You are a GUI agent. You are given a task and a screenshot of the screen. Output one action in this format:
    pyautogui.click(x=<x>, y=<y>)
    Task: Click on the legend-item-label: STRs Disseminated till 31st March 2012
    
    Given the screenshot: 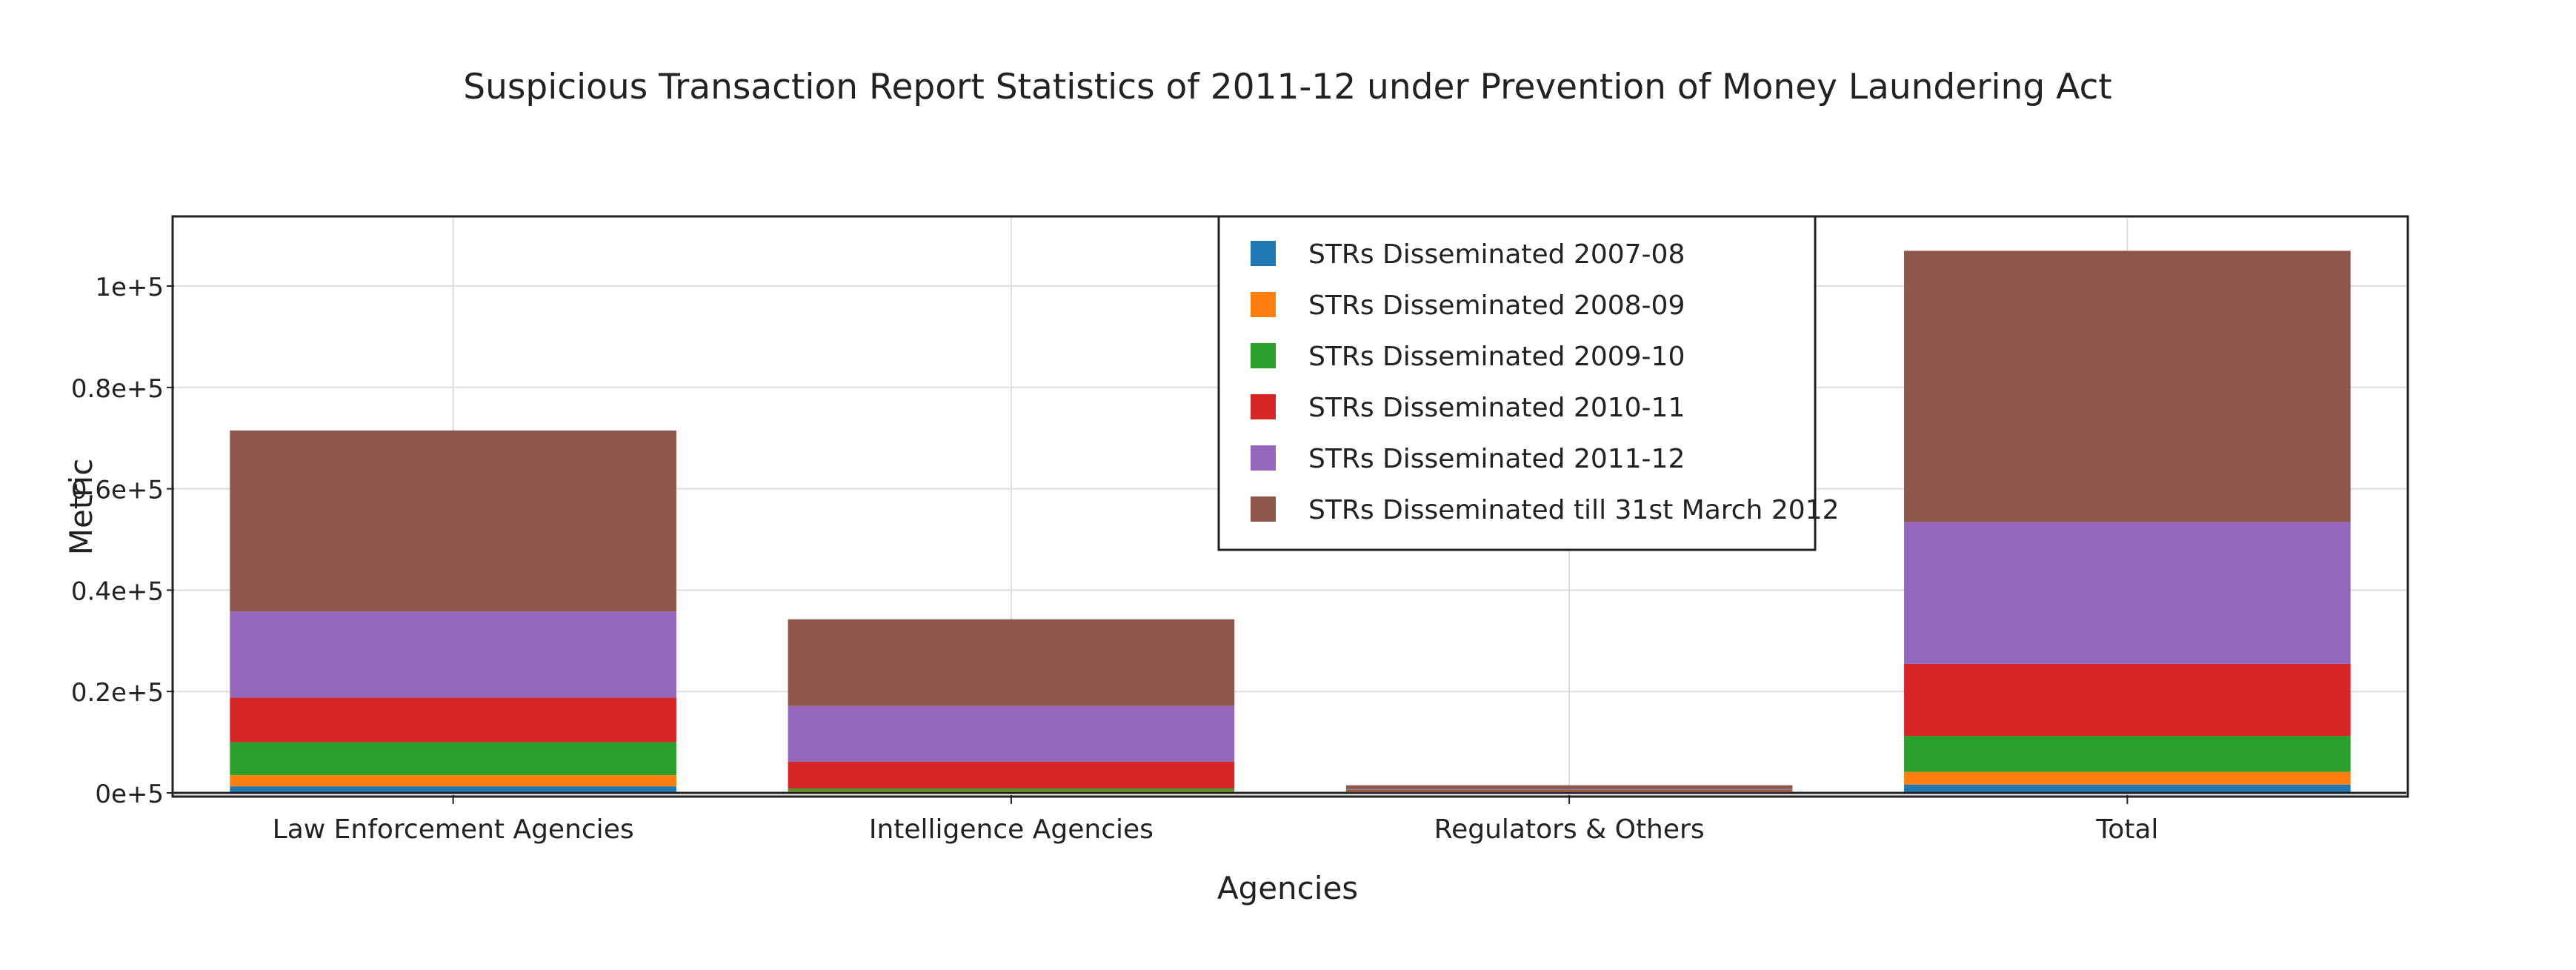 What is the action you would take?
    pyautogui.click(x=1573, y=510)
    